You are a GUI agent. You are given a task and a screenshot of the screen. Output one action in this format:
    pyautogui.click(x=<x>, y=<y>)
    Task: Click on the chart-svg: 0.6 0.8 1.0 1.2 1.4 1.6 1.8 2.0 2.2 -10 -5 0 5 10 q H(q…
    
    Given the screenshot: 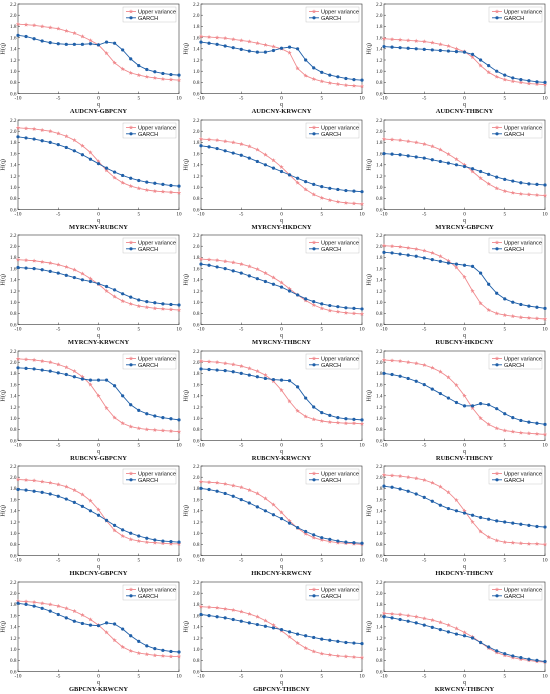 What is the action you would take?
    pyautogui.click(x=274, y=520)
    